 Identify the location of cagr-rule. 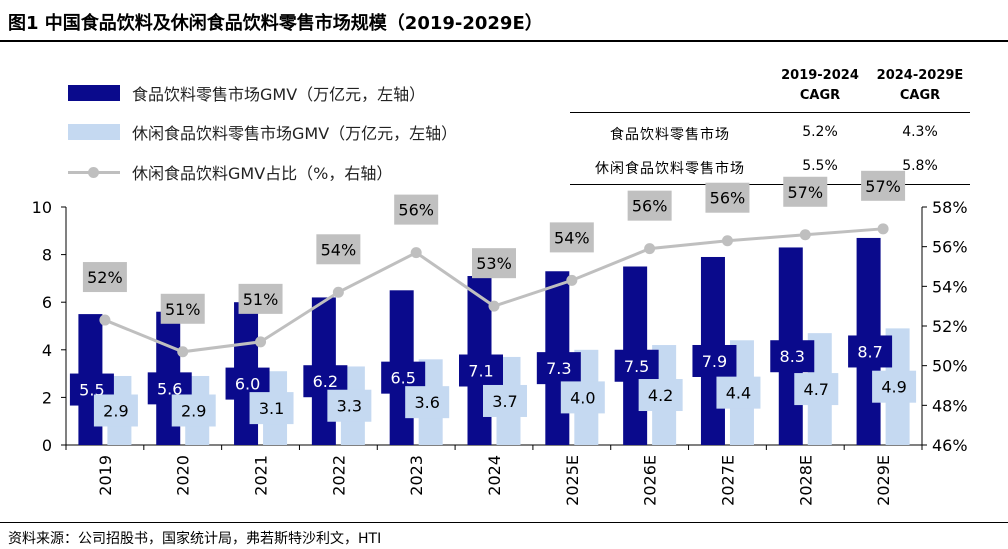
(770, 112).